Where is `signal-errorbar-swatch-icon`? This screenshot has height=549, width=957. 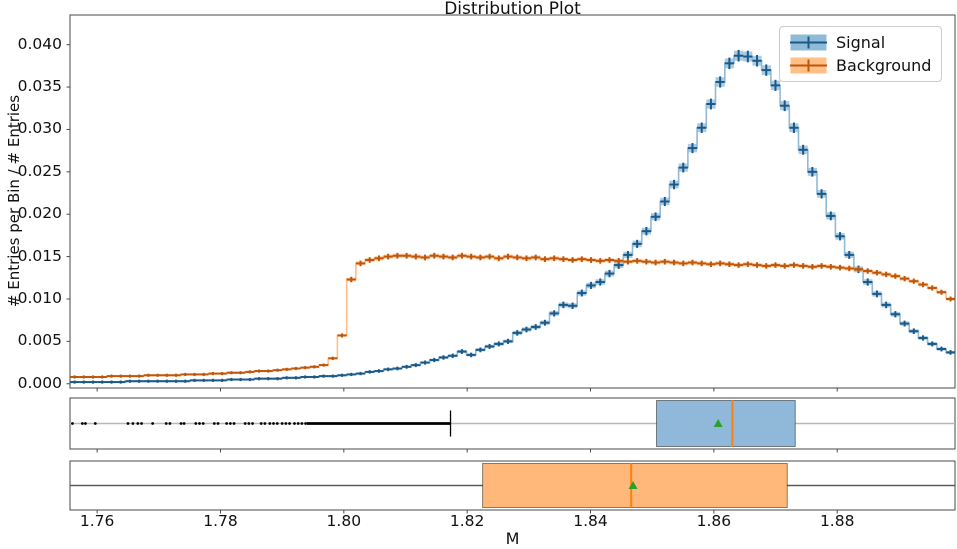
signal-errorbar-swatch-icon is located at coordinates (808, 42).